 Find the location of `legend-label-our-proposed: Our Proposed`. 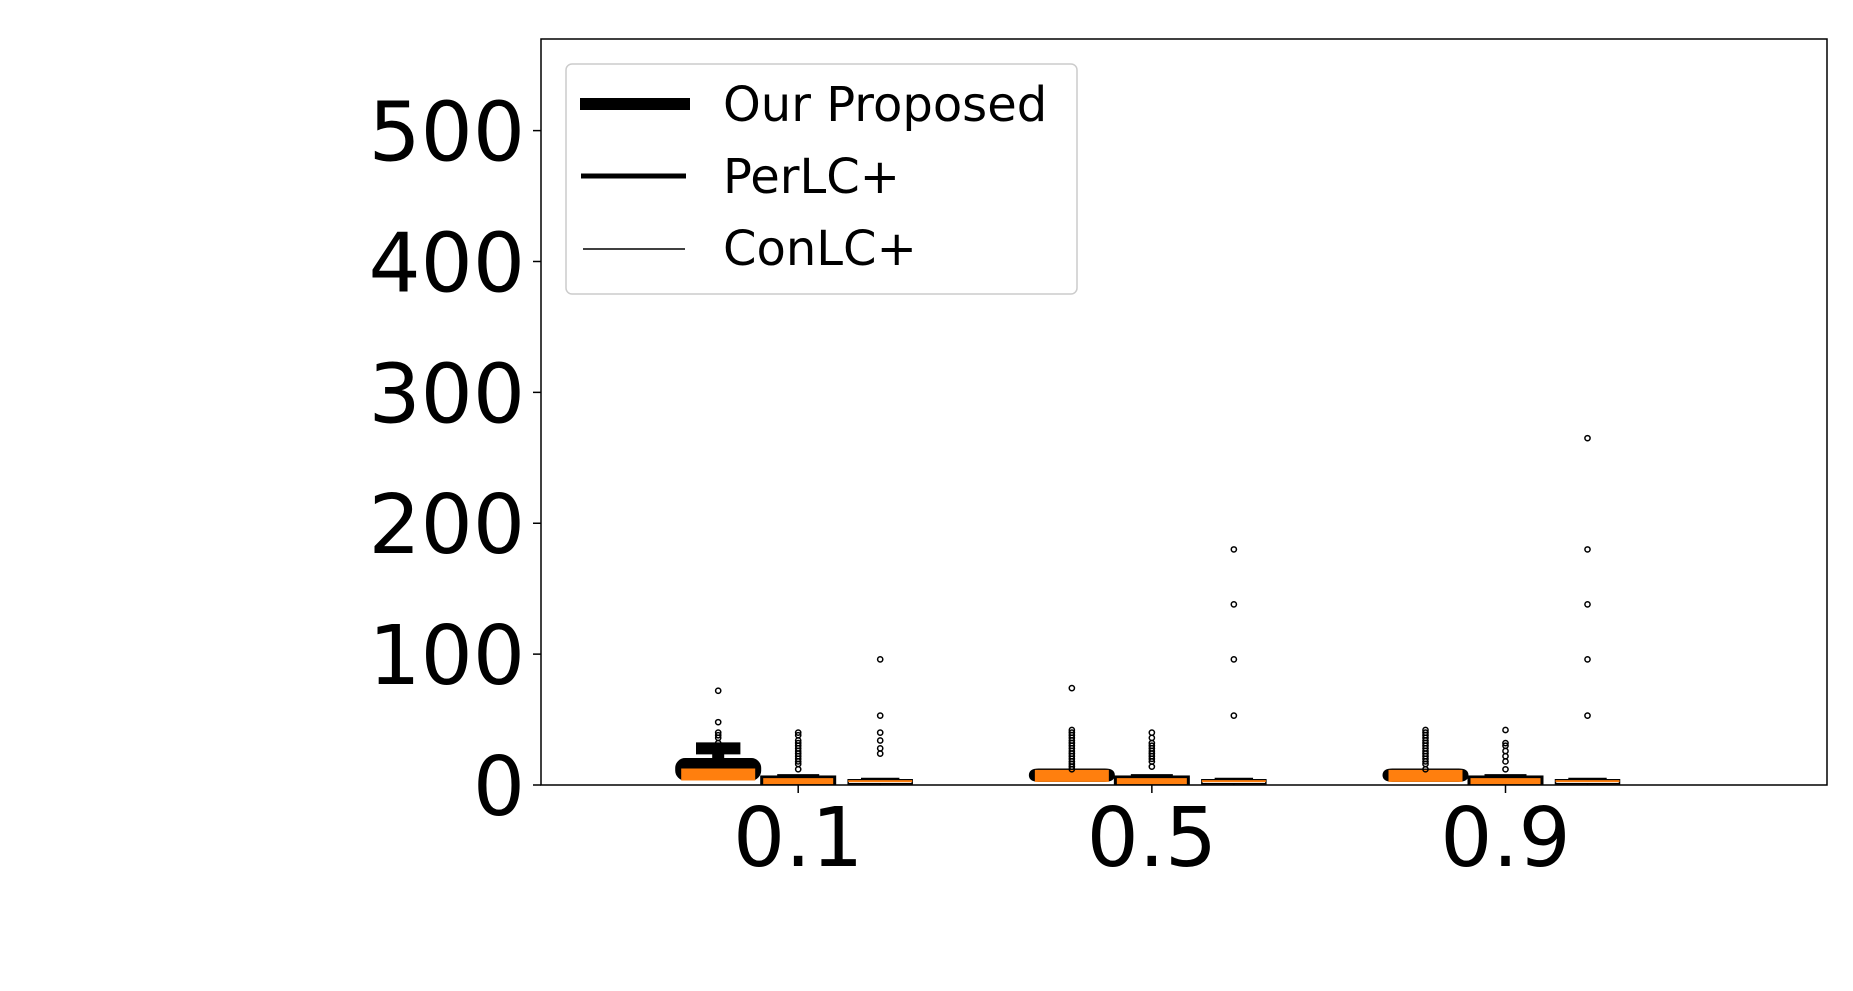

legend-label-our-proposed: Our Proposed is located at coordinates (885, 105).